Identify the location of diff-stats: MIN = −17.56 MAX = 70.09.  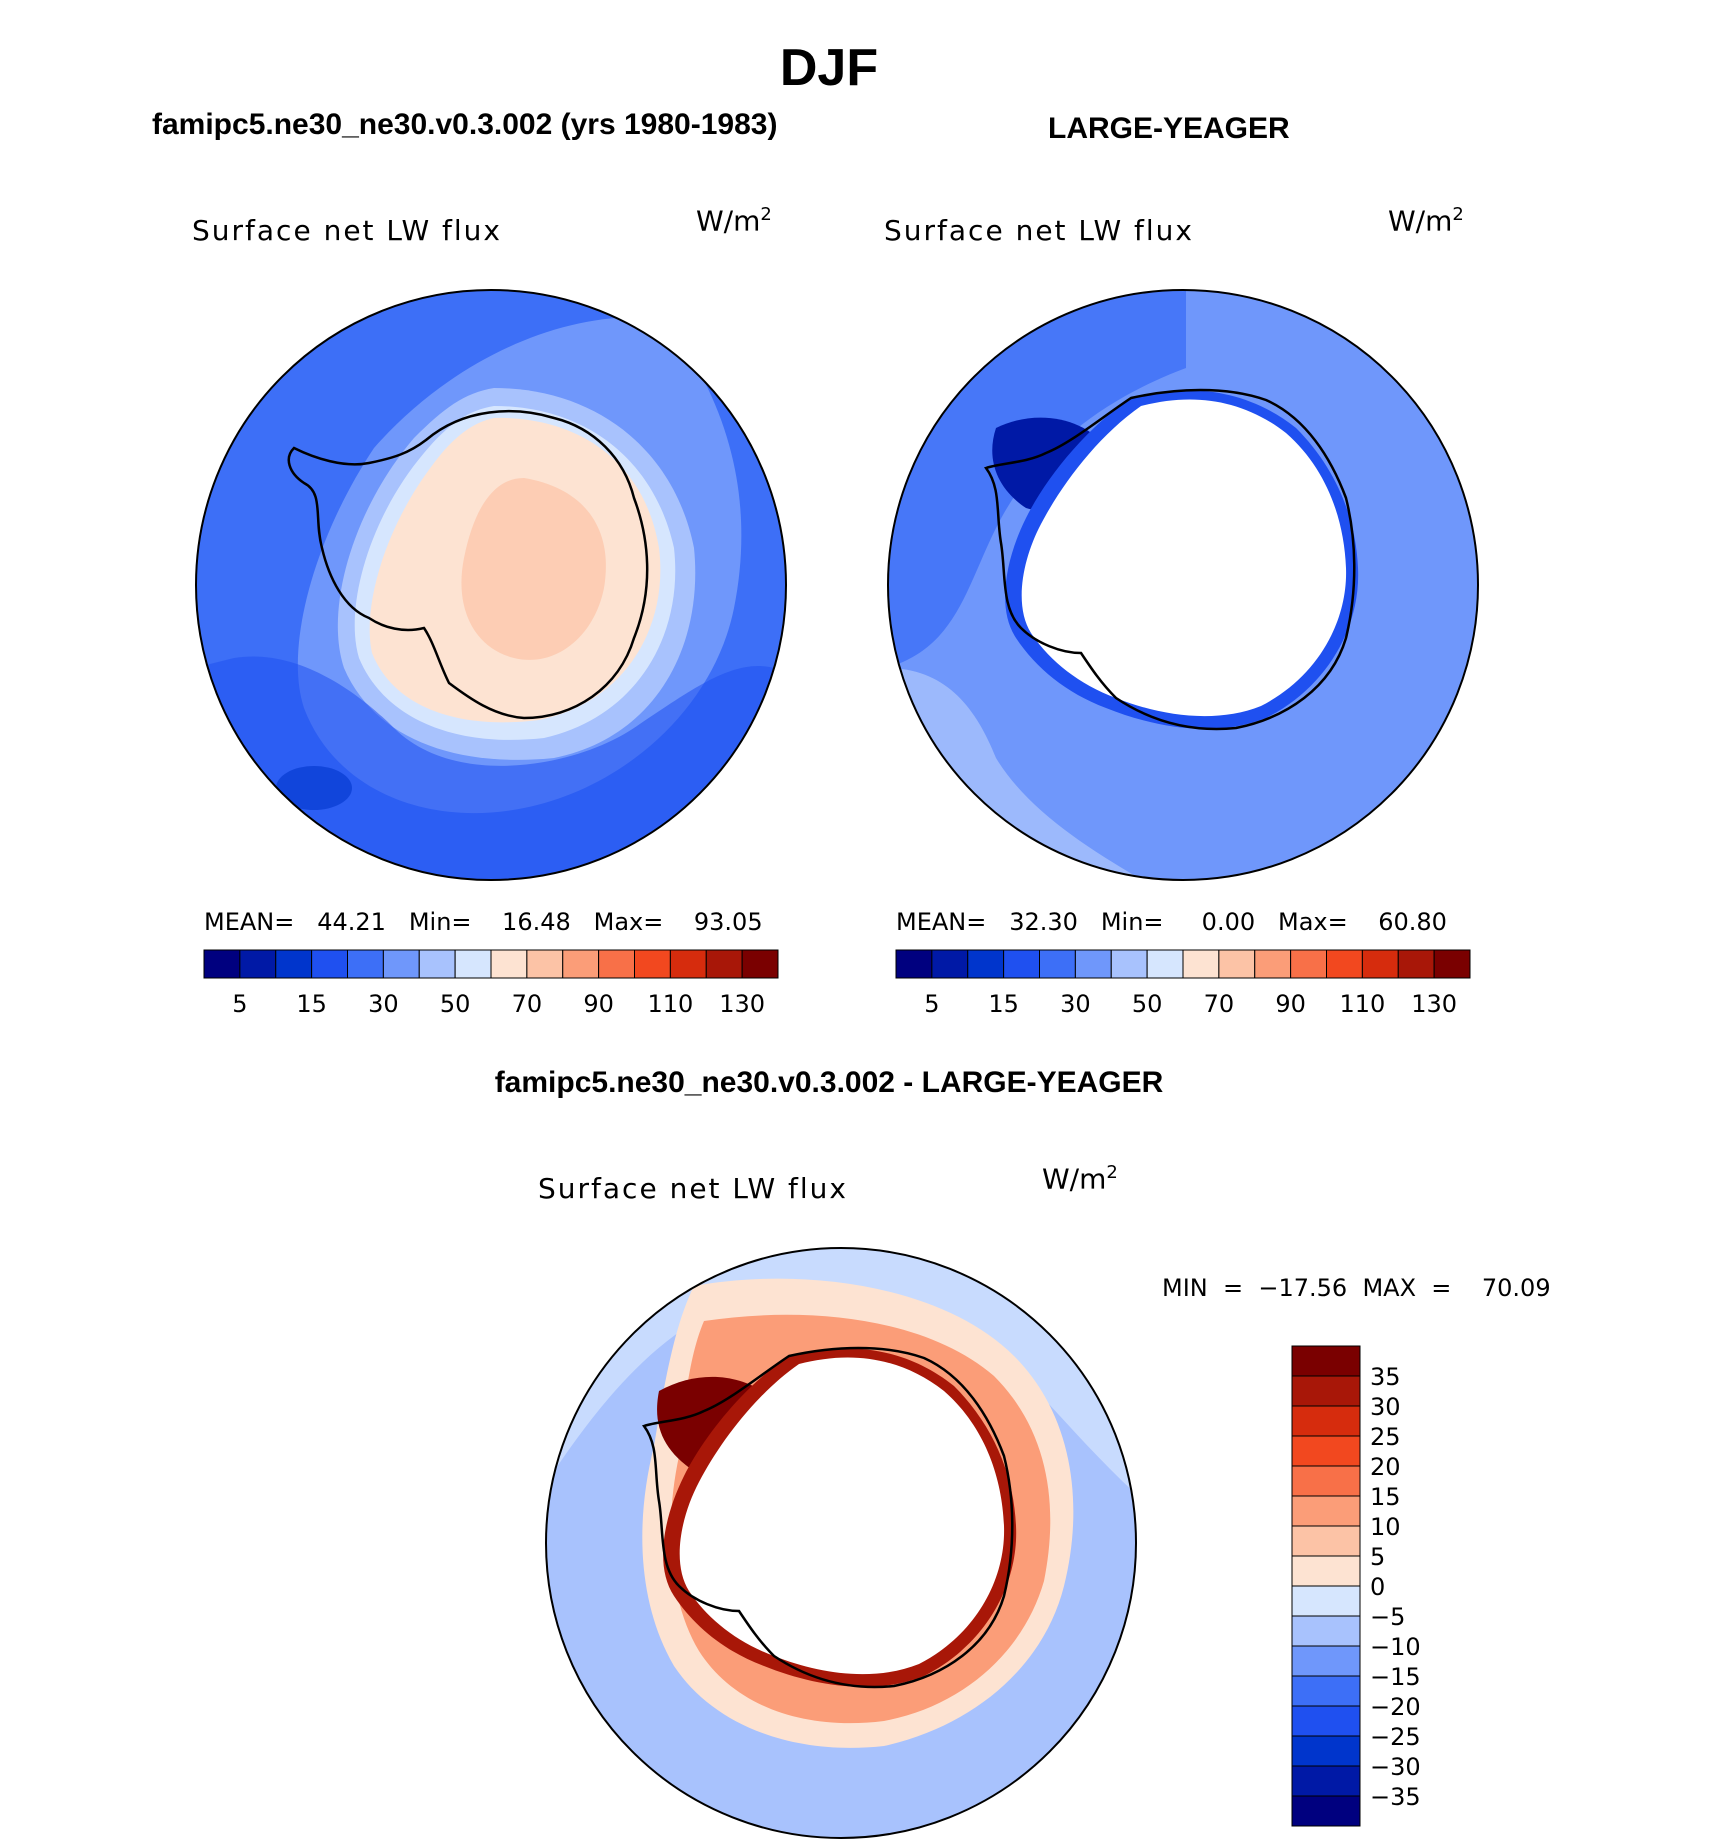
(1356, 1288).